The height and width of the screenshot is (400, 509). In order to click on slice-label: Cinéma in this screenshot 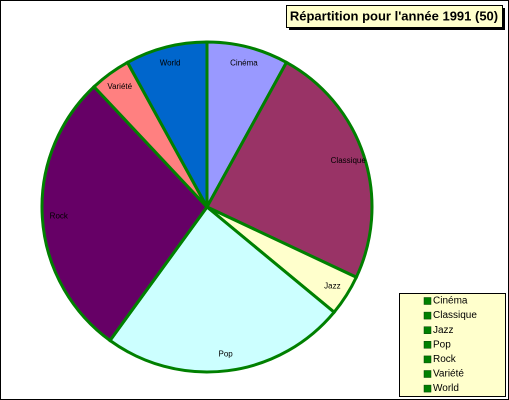, I will do `click(244, 62)`.